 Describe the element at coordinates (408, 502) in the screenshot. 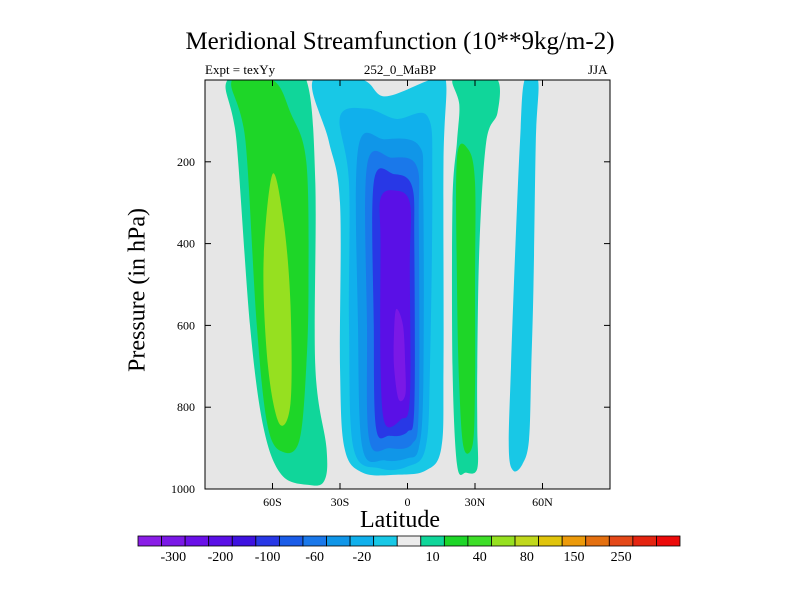

I see `x-tick-label: 0` at that location.